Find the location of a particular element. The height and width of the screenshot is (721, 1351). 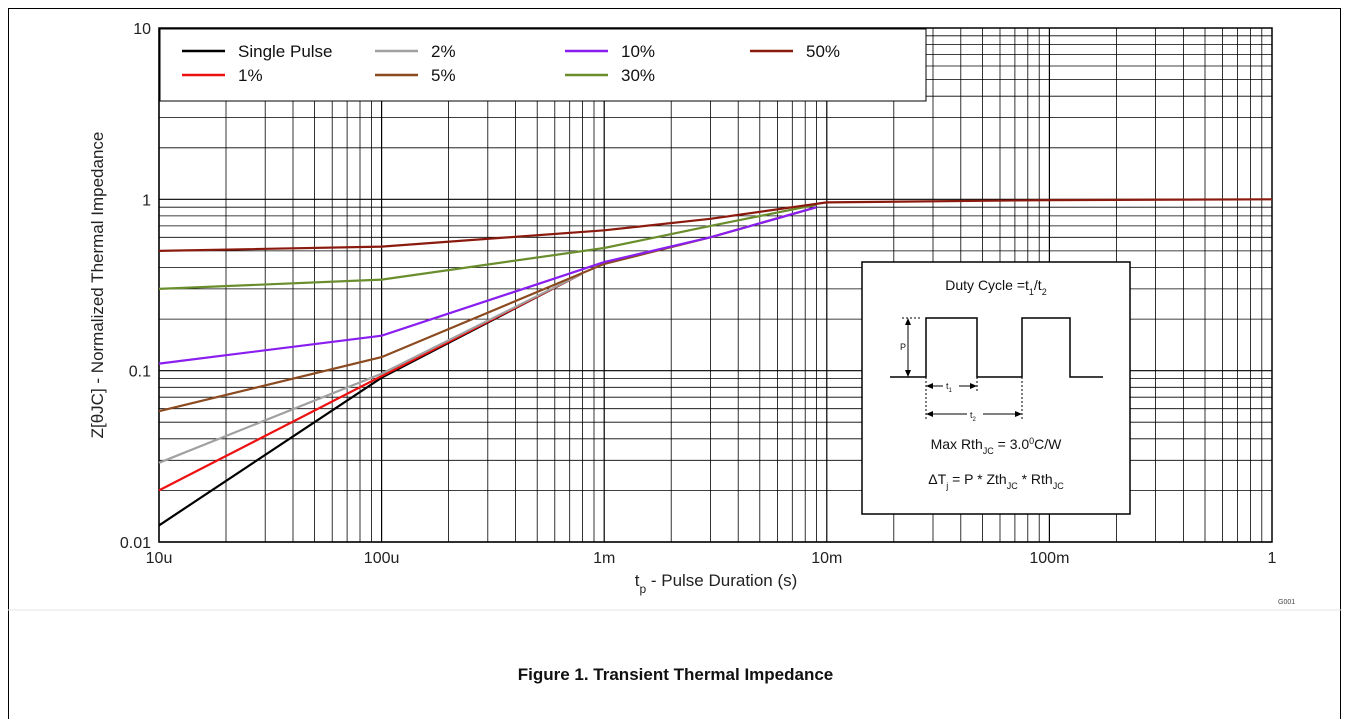

legend-label: 1% is located at coordinates (250, 75).